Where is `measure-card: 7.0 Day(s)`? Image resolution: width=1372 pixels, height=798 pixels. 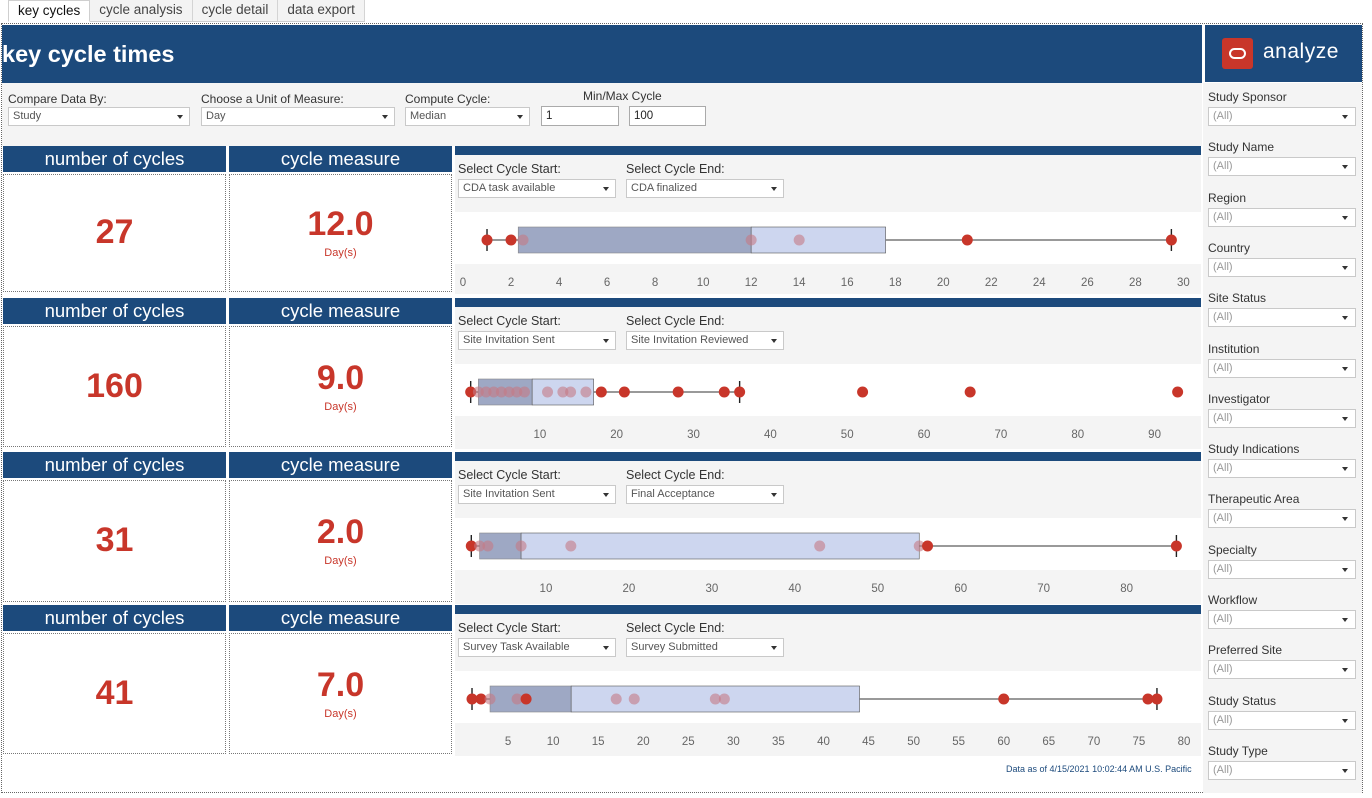 measure-card: 7.0 Day(s) is located at coordinates (340, 693).